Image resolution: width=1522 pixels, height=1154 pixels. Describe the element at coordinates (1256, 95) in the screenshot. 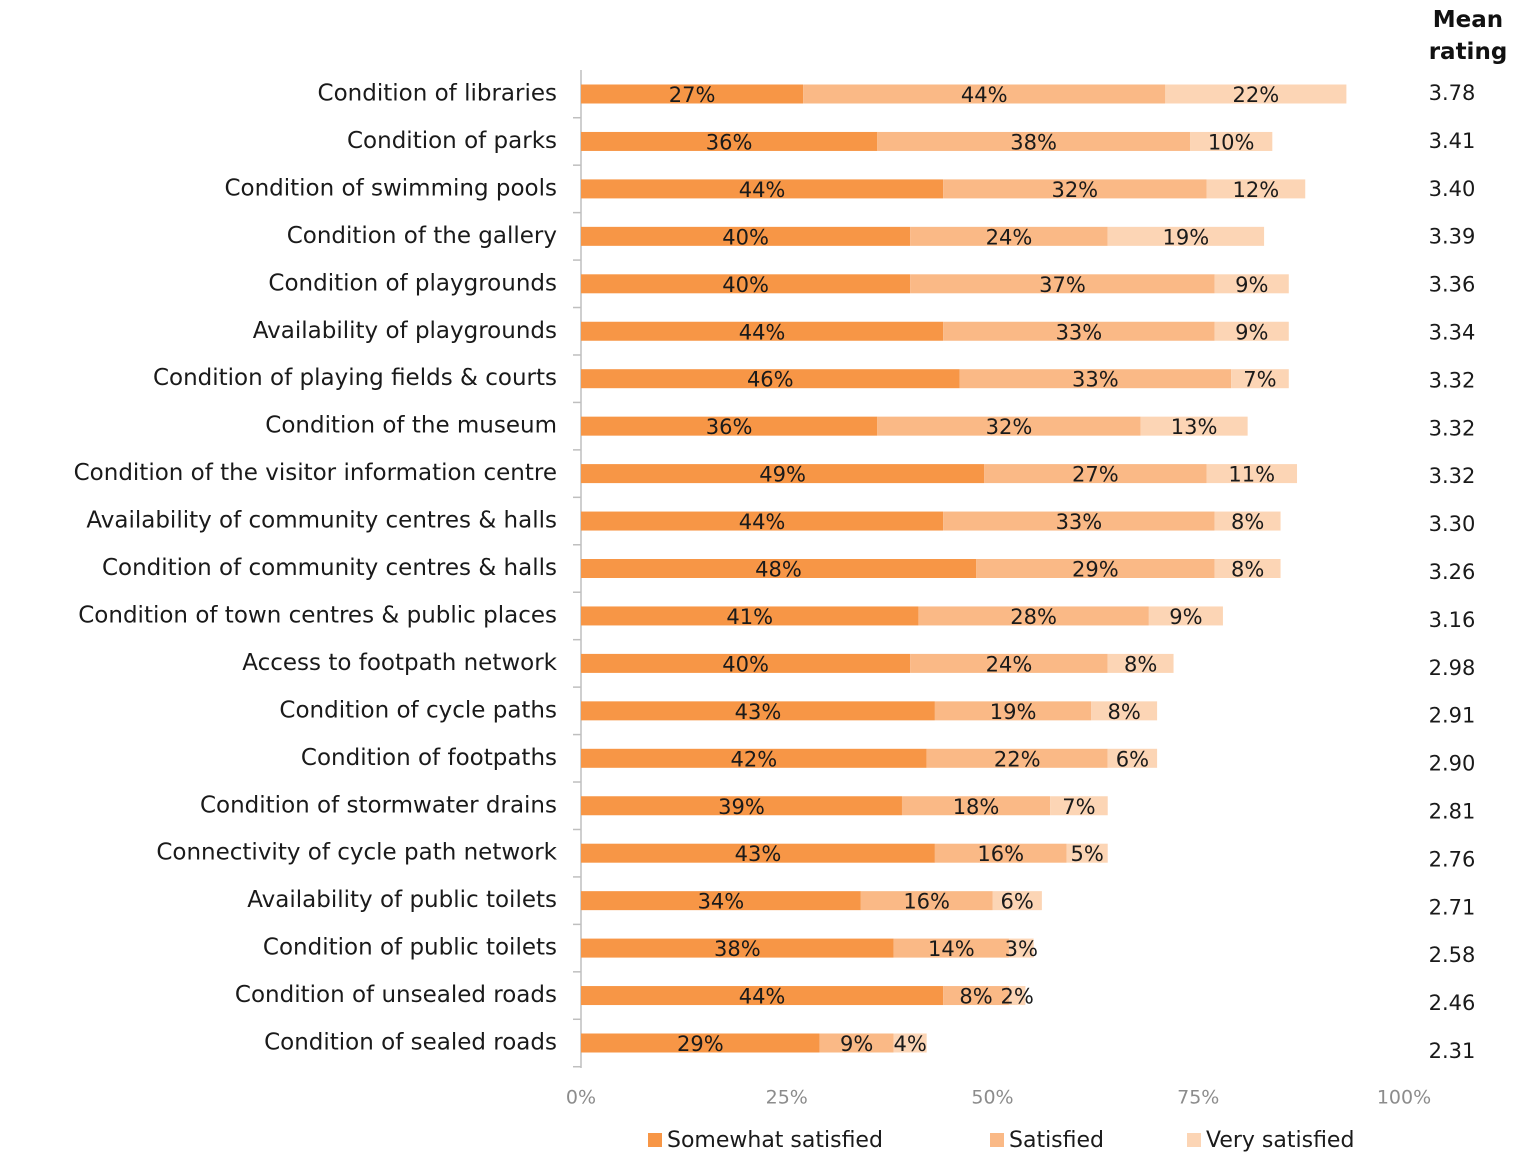

I see `value-label: 22%` at that location.